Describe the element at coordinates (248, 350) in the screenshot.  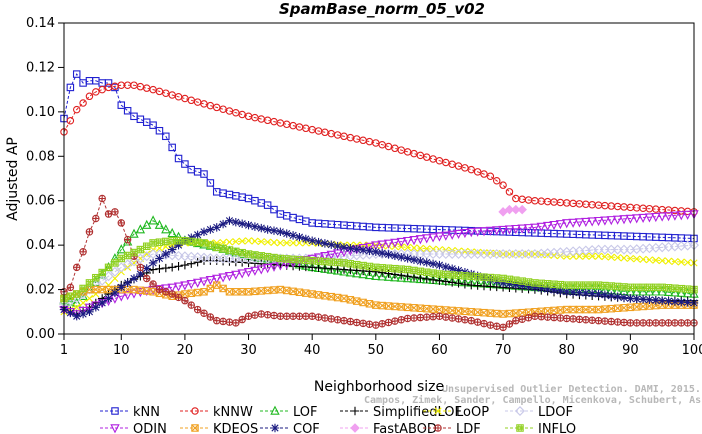
I see `x-tick-label: 30` at that location.